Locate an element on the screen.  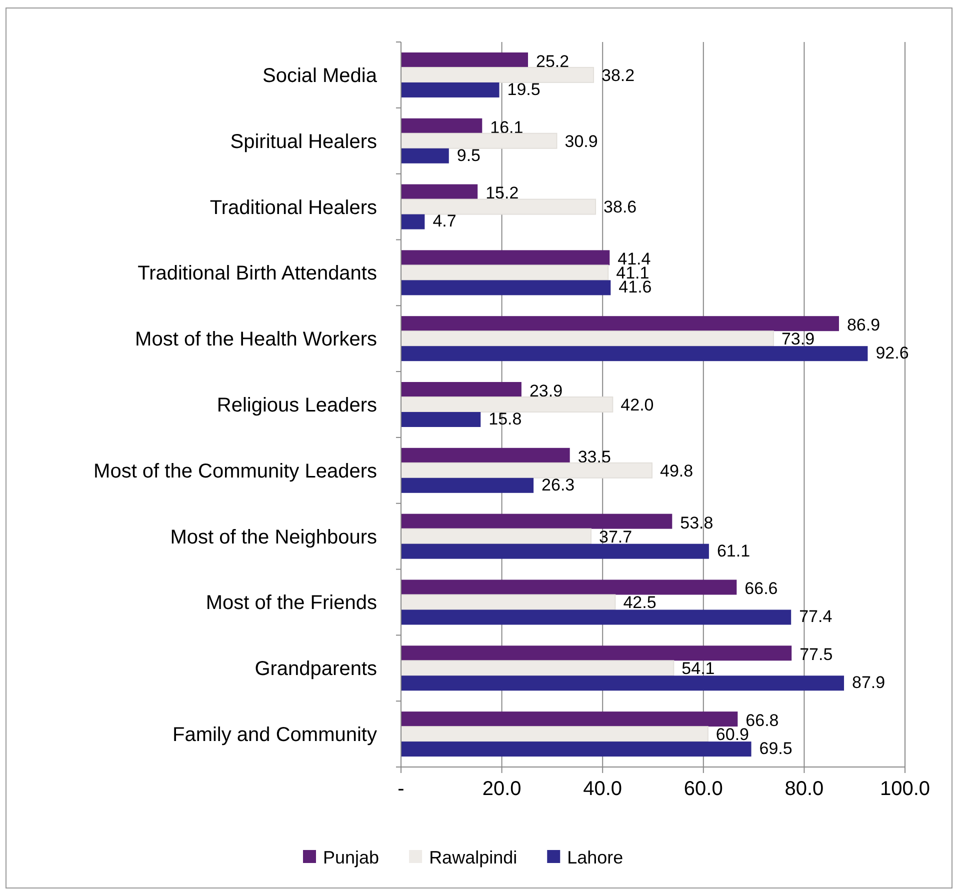
y-tick-label: Most of the Friends is located at coordinates (291, 603).